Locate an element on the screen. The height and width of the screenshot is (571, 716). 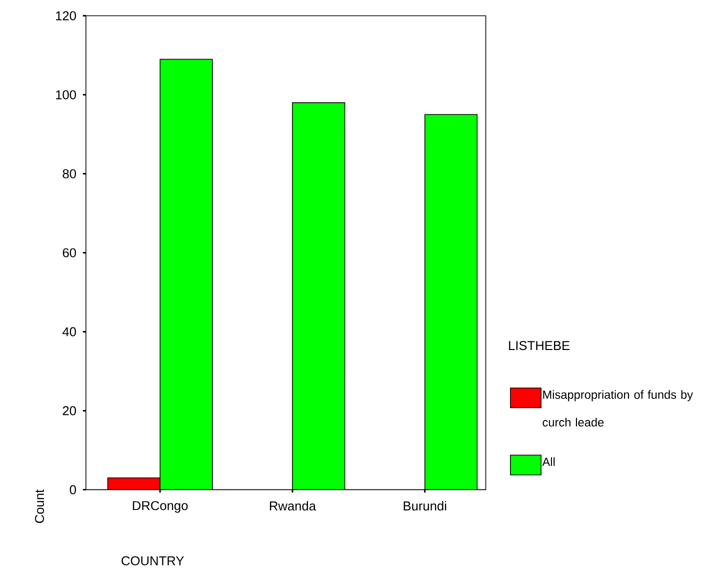
y-tick-label: 120 is located at coordinates (66, 16).